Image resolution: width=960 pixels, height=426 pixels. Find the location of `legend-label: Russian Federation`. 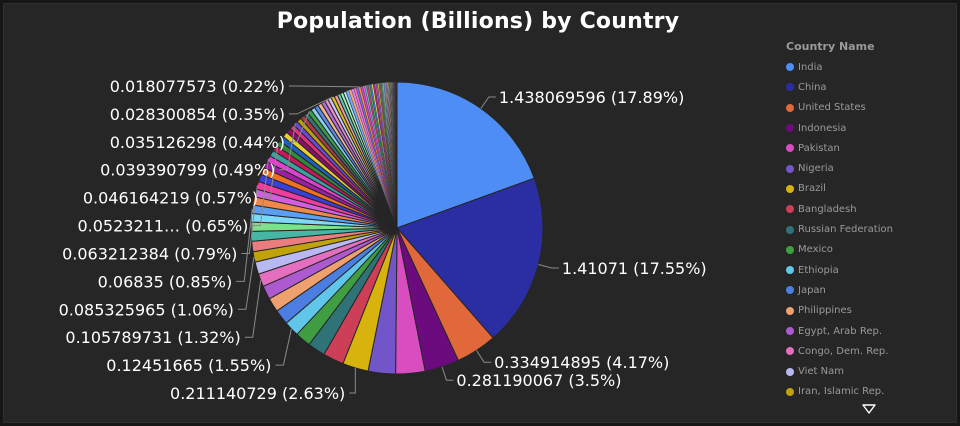

legend-label: Russian Federation is located at coordinates (845, 230).